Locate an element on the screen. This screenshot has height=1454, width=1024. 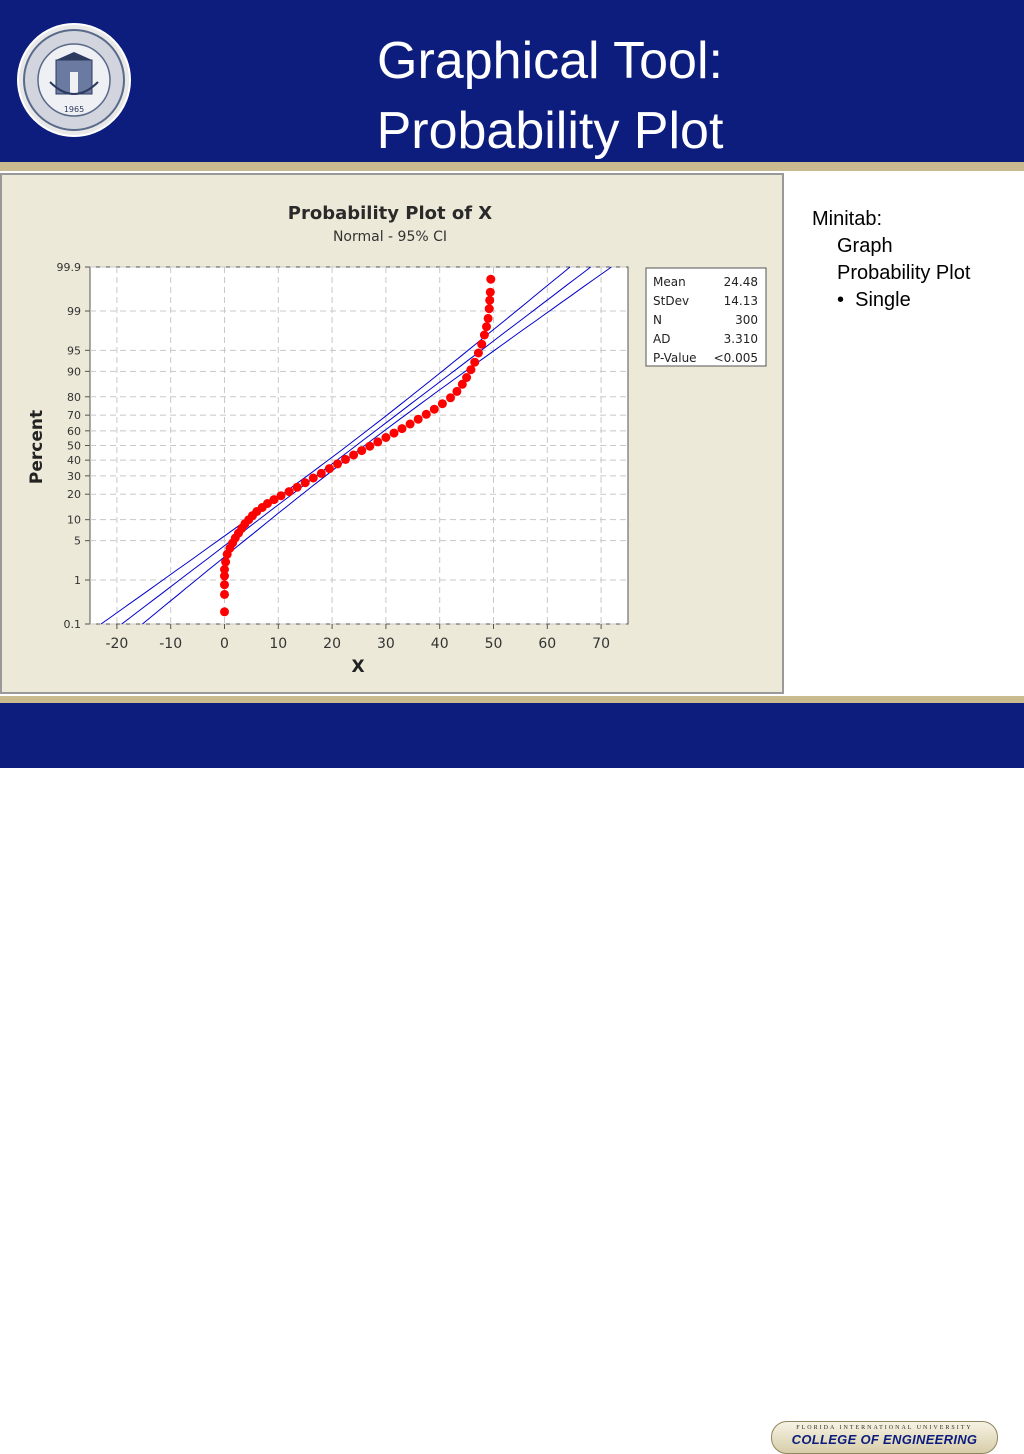
y-tick-label: 90 is located at coordinates (74, 371).